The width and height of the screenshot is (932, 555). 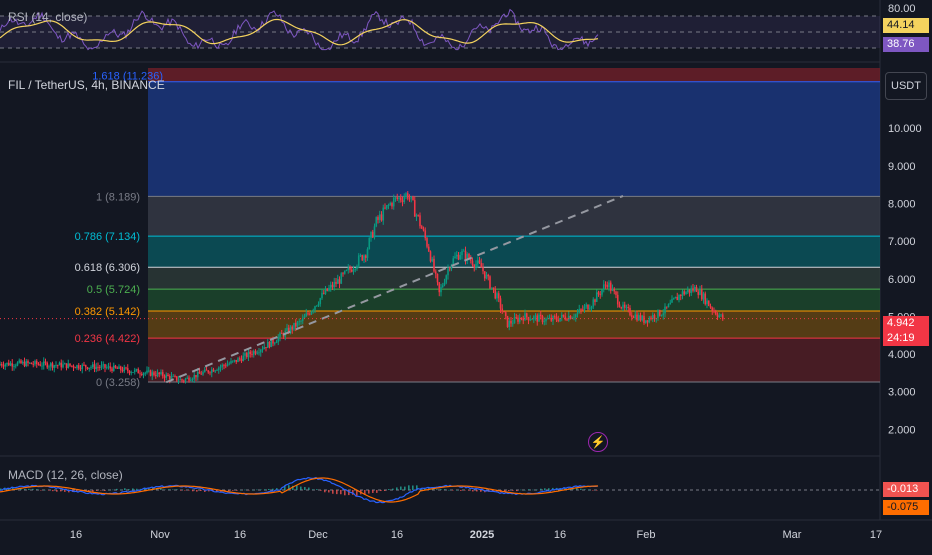 I want to click on rsi-axis-top: 80.00, so click(x=902, y=9).